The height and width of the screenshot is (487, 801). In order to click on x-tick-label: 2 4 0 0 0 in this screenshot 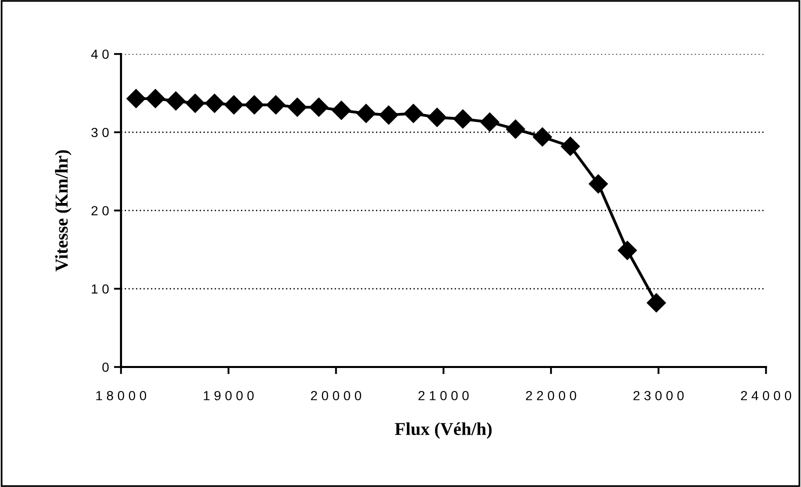, I will do `click(766, 395)`.